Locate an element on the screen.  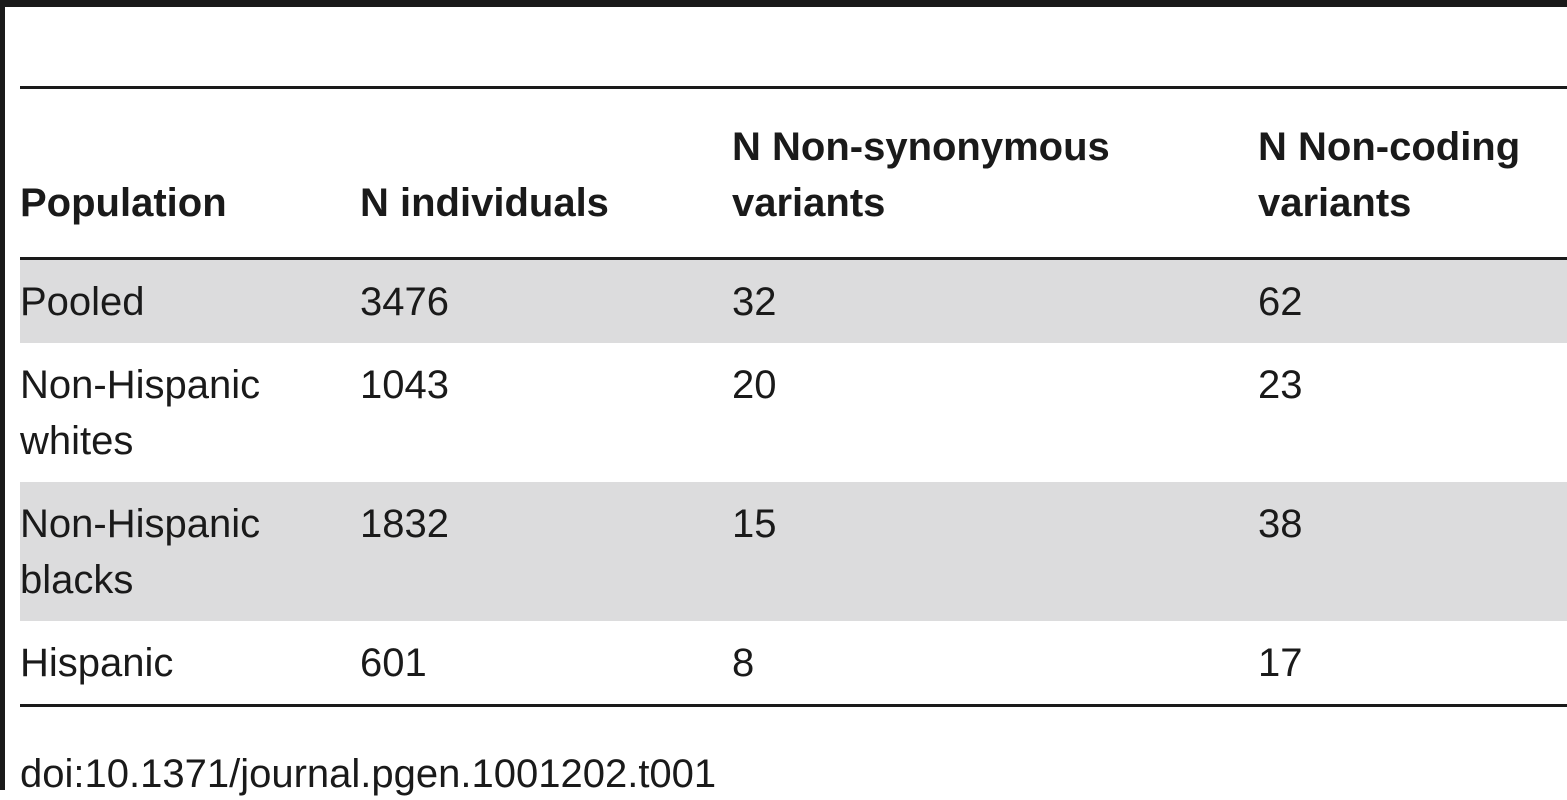
cell-n-noncoding: 23 is located at coordinates (1280, 385).